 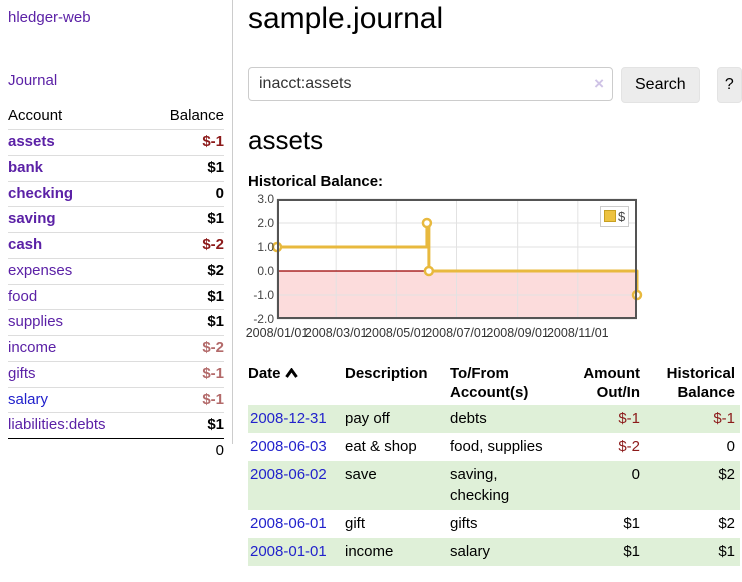 I want to click on sort-ascending-icon, so click(x=291, y=372).